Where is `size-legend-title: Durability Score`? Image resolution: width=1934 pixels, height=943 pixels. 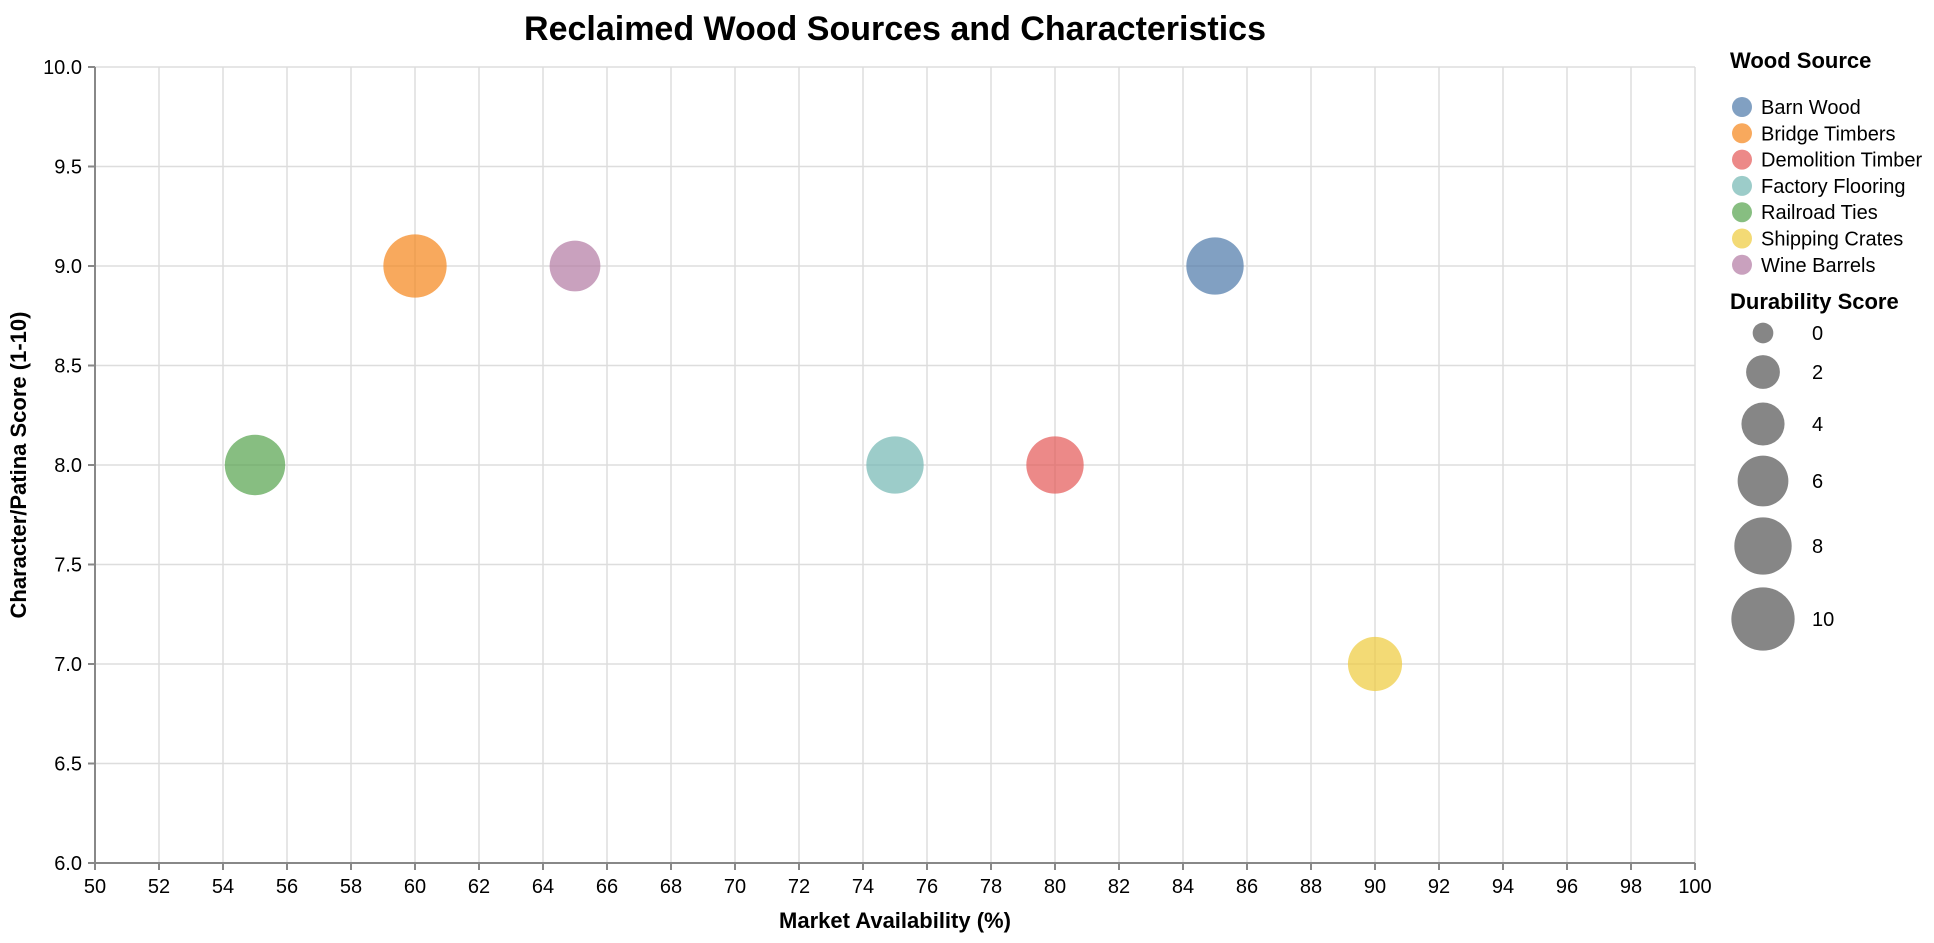
size-legend-title: Durability Score is located at coordinates (1814, 301).